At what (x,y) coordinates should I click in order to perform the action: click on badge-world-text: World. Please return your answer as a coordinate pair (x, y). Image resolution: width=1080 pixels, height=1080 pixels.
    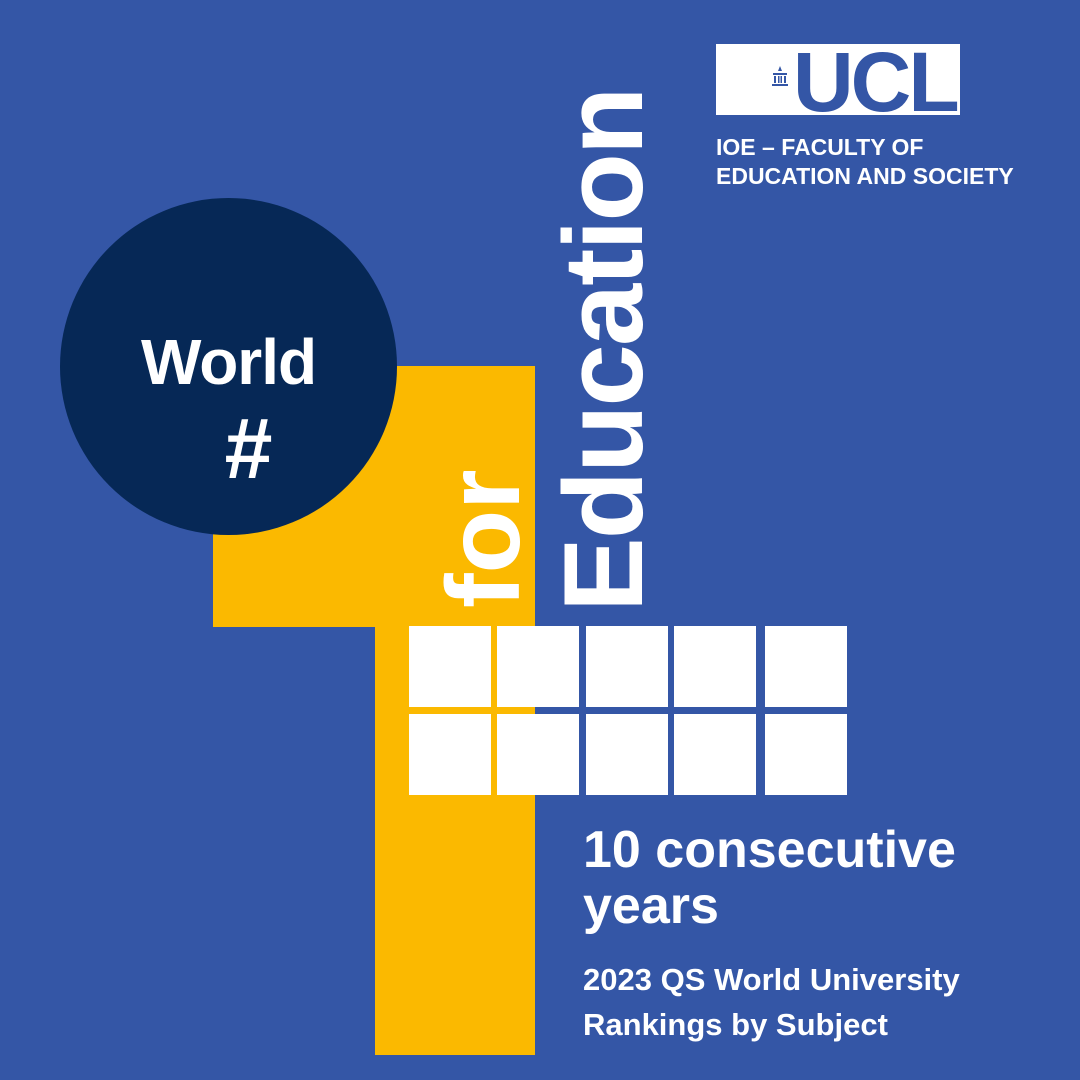
    Looking at the image, I should click on (228, 362).